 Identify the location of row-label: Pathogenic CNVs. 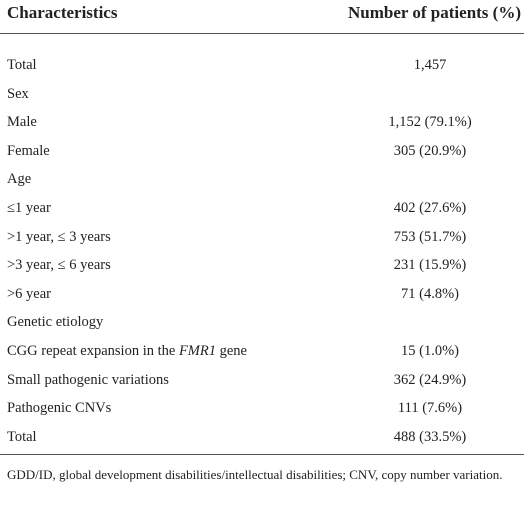
(59, 408).